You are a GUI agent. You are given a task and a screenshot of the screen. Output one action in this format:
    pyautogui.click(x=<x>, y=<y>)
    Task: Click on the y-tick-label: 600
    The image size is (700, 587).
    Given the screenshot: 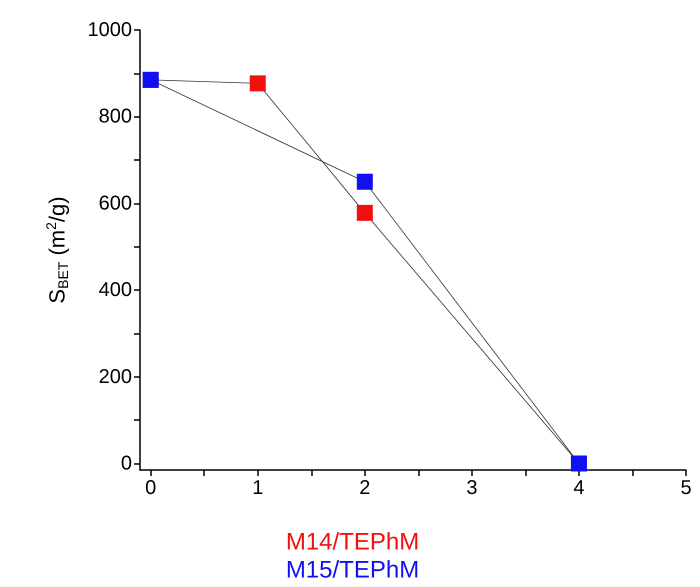 What is the action you would take?
    pyautogui.click(x=115, y=203)
    